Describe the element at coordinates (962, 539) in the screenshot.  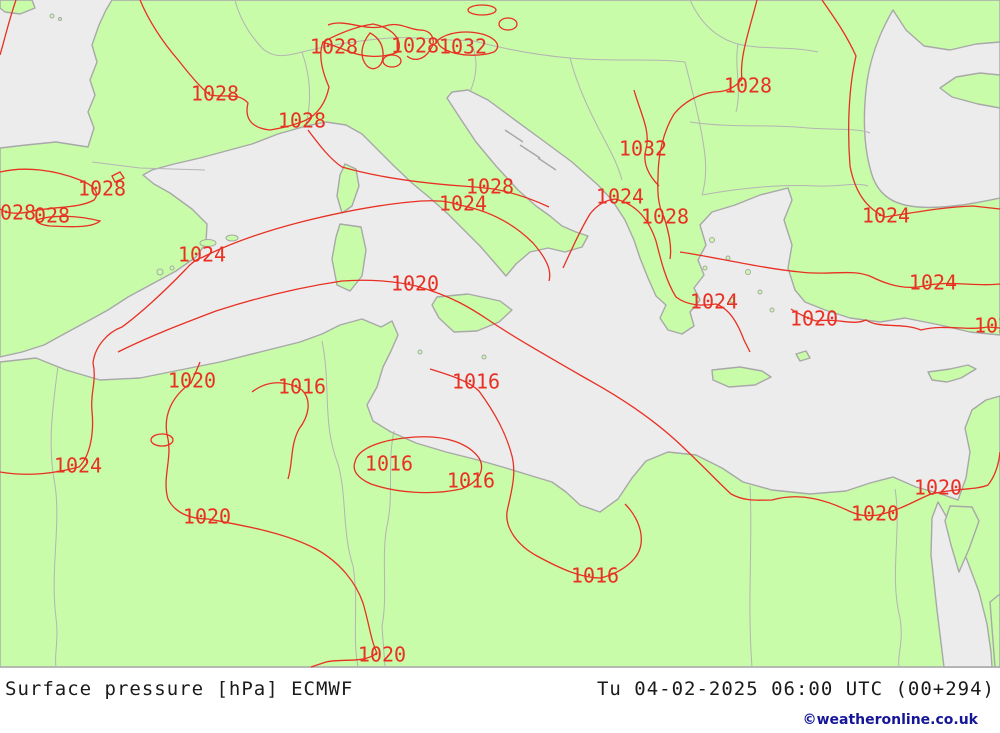
I see `sinai-peninsula` at that location.